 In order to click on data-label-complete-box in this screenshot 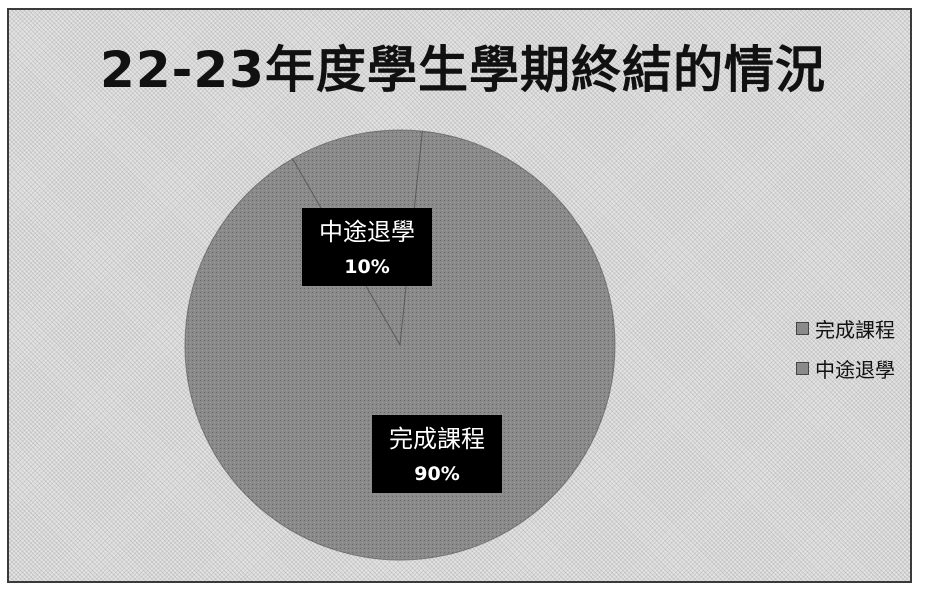, I will do `click(437, 454)`.